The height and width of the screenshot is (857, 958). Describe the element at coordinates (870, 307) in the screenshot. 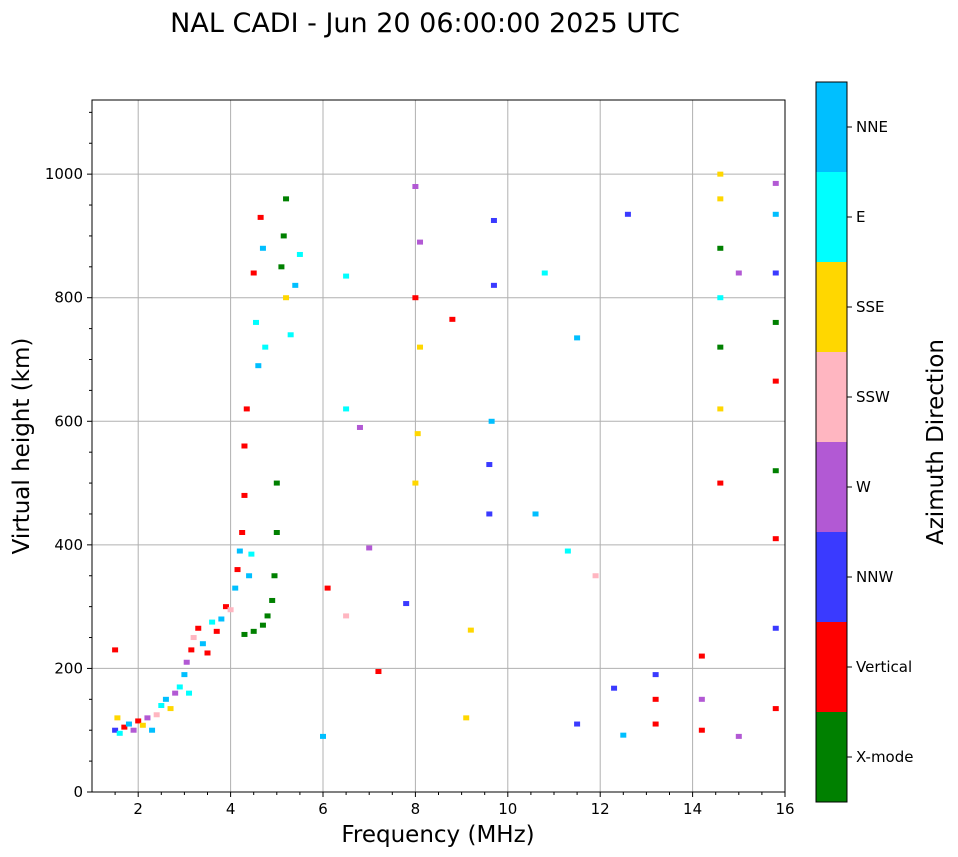

I see `colorbar-label: SSE` at that location.